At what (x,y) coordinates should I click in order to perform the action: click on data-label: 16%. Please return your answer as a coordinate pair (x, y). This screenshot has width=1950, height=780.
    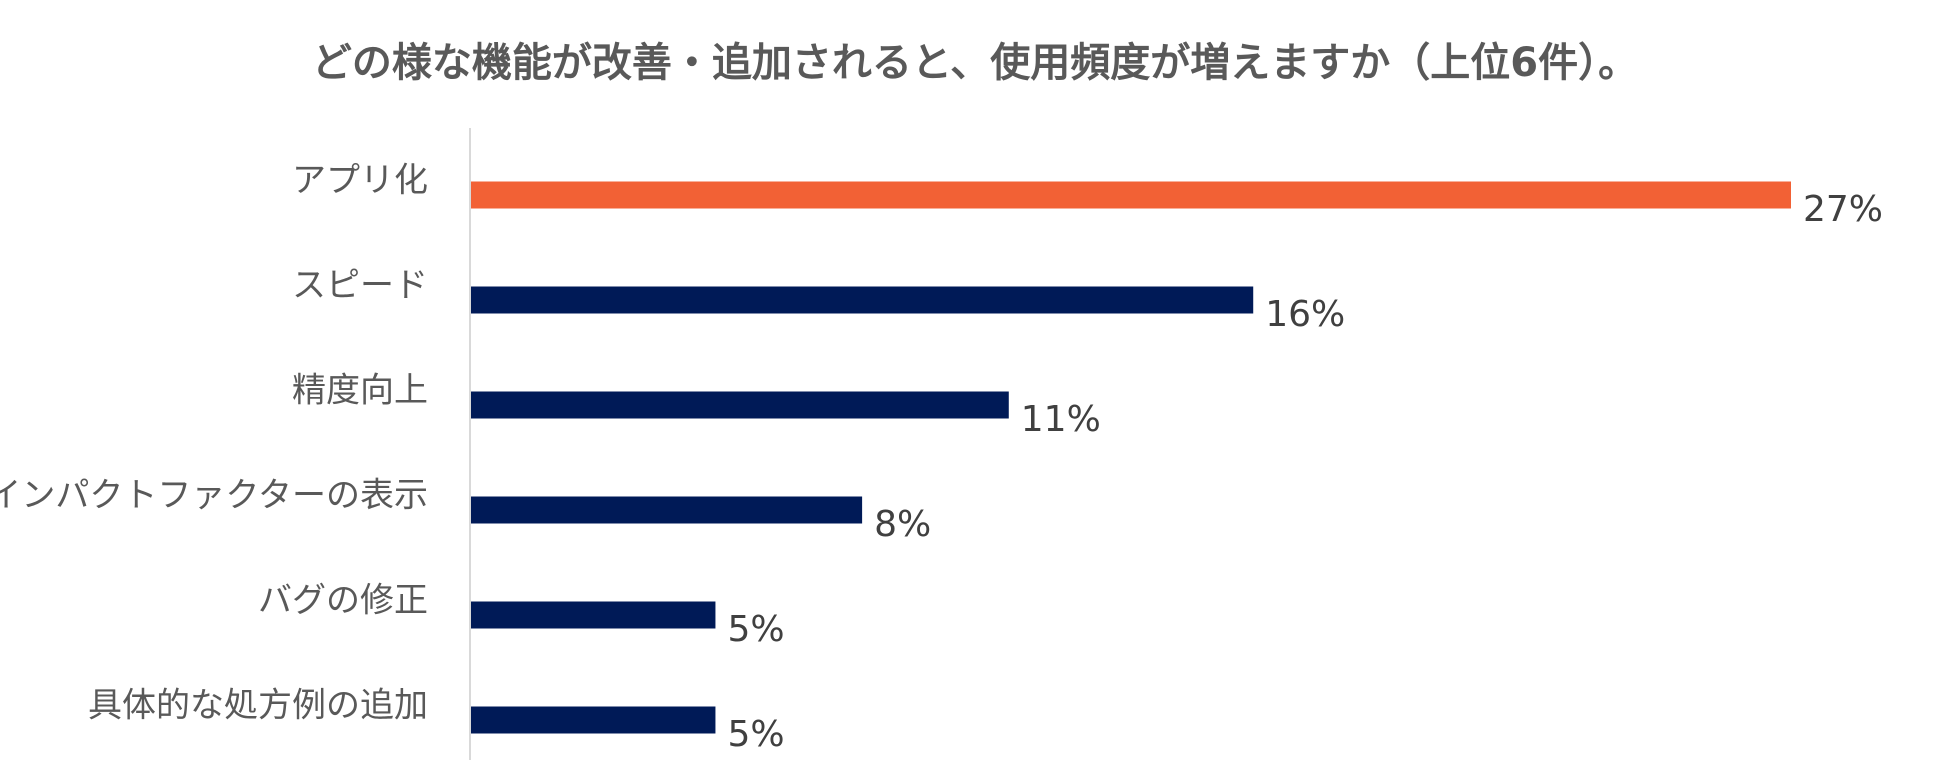
    Looking at the image, I should click on (1305, 314).